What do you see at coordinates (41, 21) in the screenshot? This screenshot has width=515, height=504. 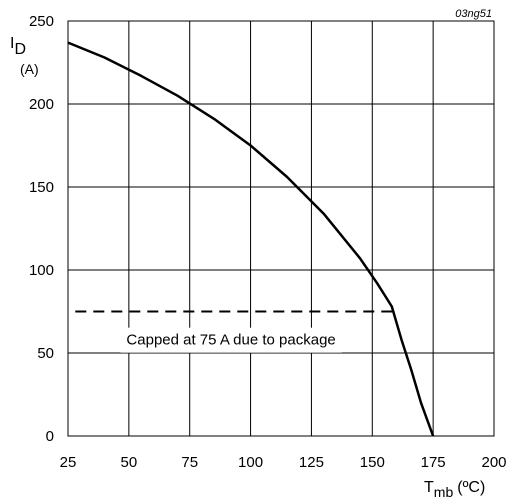 I see `y-tick-label: 250` at bounding box center [41, 21].